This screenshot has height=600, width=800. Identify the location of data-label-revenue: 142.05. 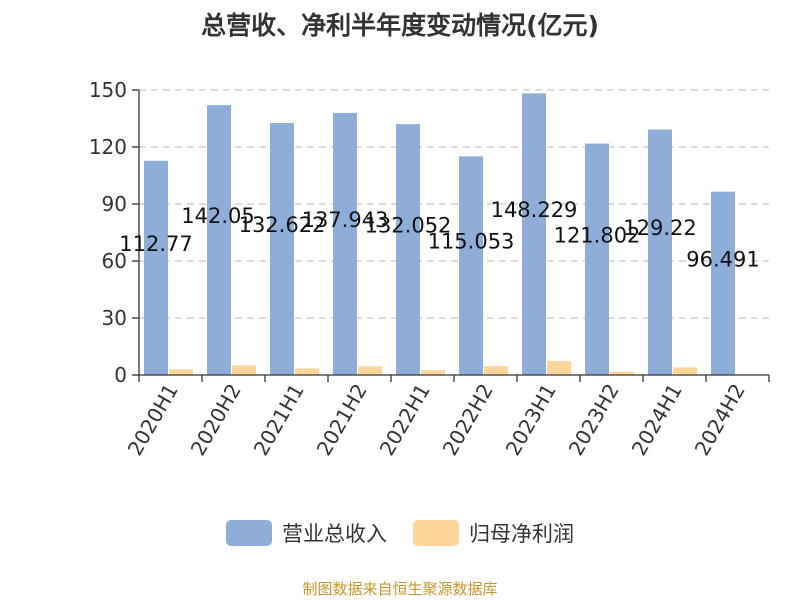
(217, 216).